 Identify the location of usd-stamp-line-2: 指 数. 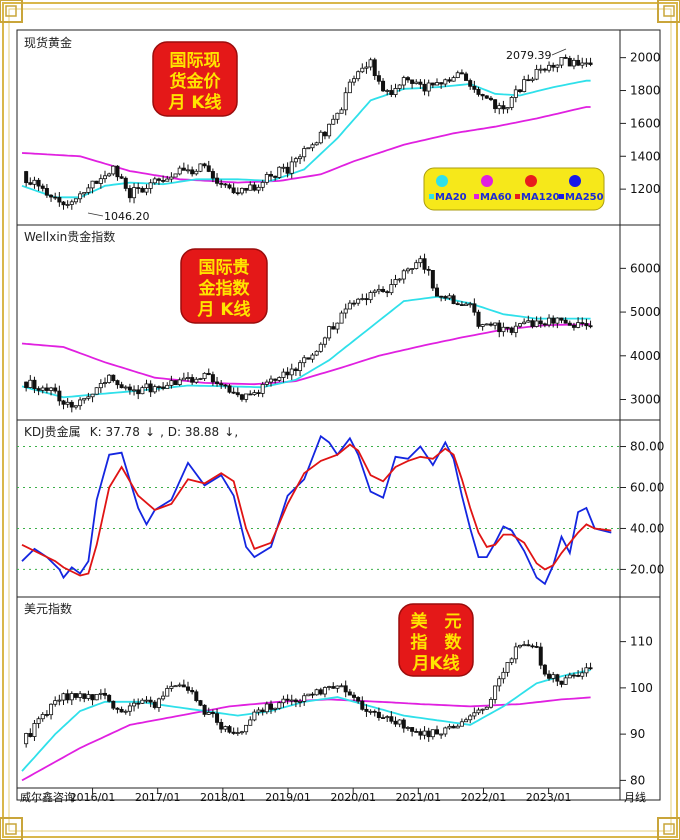
(437, 642).